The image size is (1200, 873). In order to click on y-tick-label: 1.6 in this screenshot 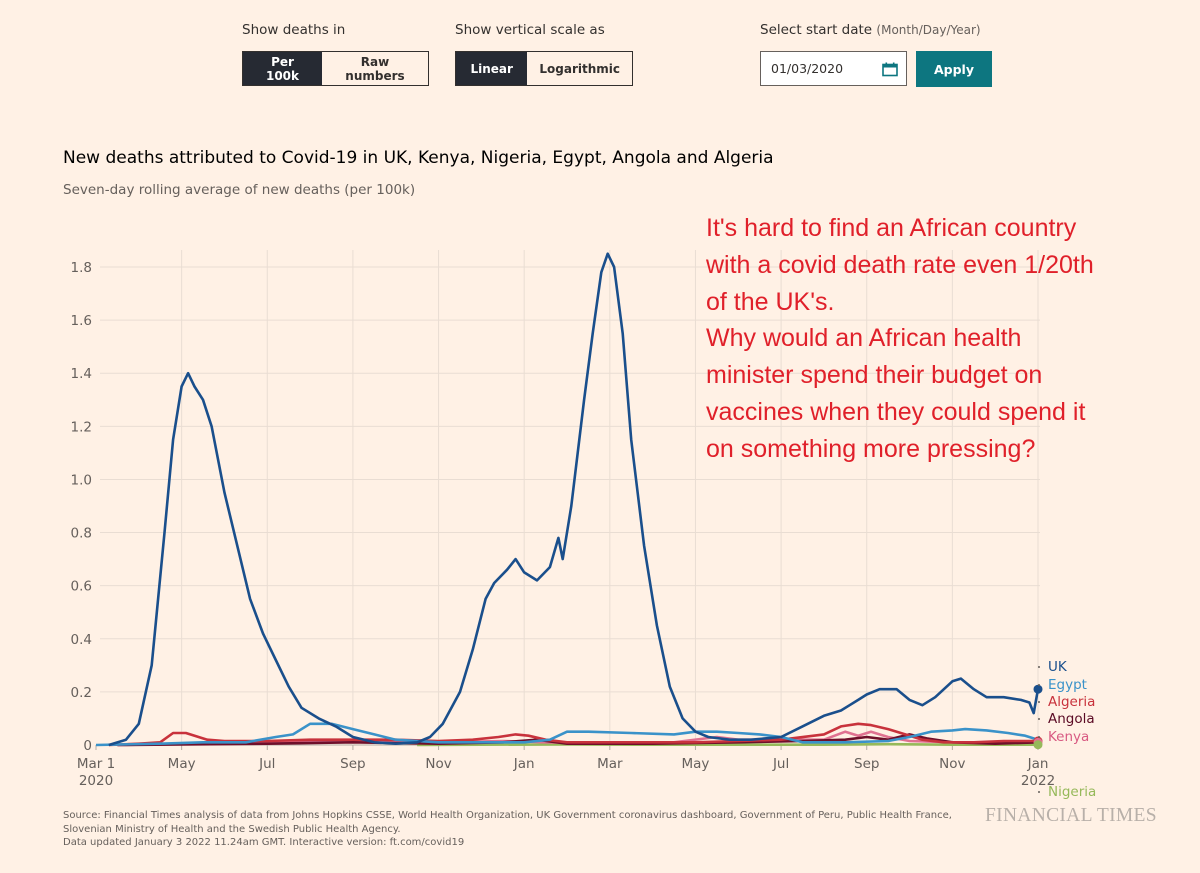, I will do `click(81, 321)`.